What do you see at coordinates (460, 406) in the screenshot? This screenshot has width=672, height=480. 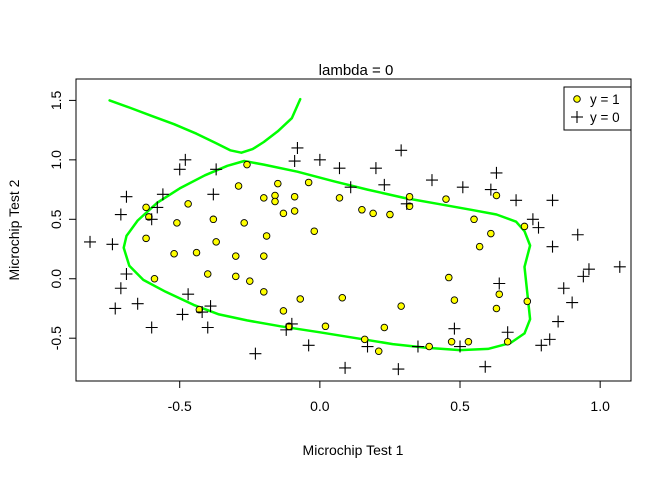 I see `x-tick-label: 0.5` at bounding box center [460, 406].